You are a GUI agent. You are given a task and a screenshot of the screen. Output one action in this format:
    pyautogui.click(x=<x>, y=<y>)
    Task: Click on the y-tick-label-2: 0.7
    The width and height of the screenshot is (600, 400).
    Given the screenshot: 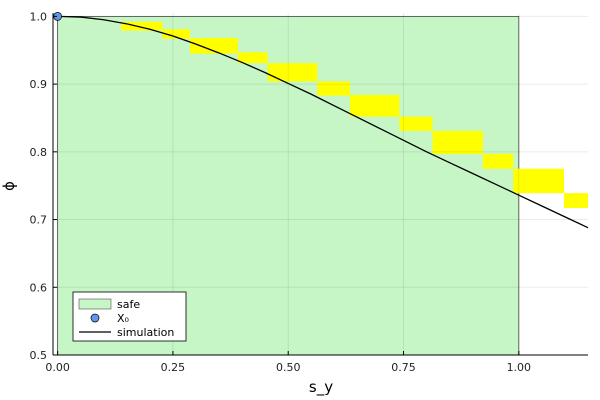 What is the action you would take?
    pyautogui.click(x=39, y=220)
    